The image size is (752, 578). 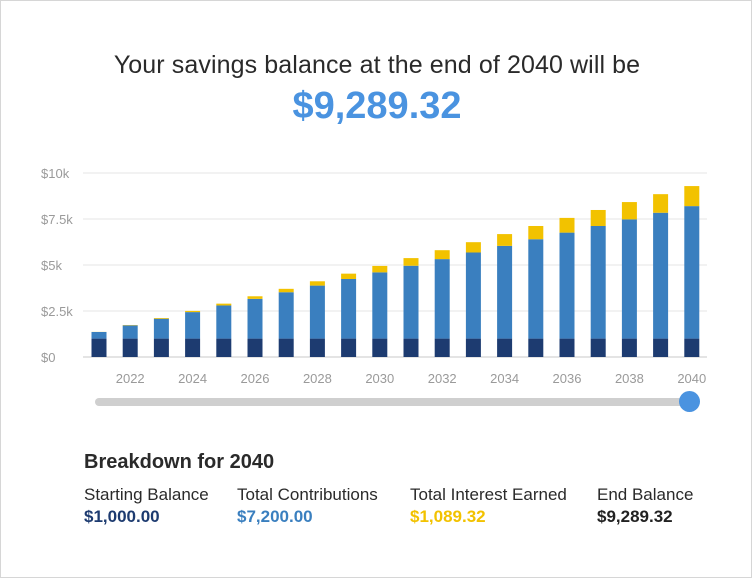 What do you see at coordinates (275, 516) in the screenshot?
I see `breakdown-value: $7,200.00` at bounding box center [275, 516].